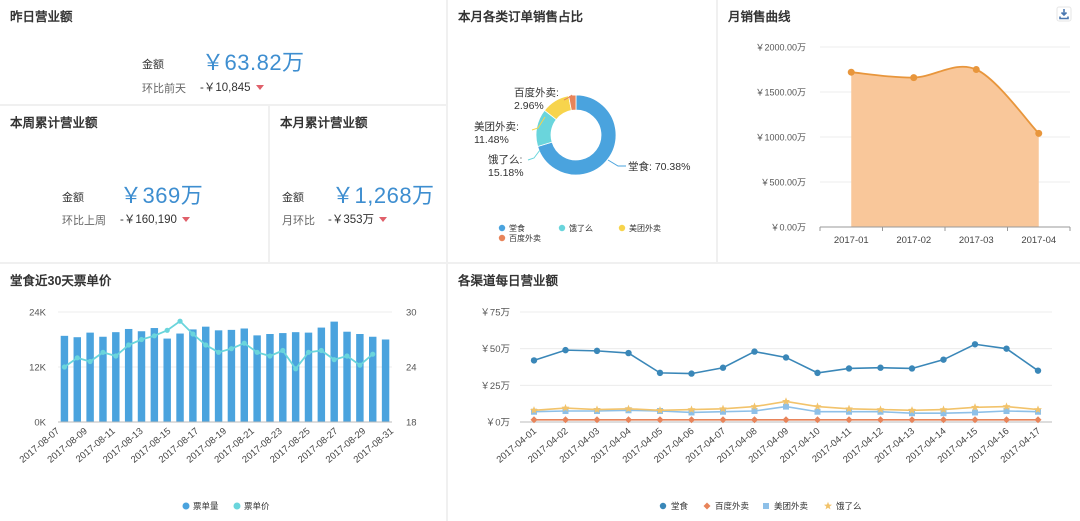  What do you see at coordinates (257, 506) in the screenshot?
I see `dine-legend-line-label: 票单价` at bounding box center [257, 506].